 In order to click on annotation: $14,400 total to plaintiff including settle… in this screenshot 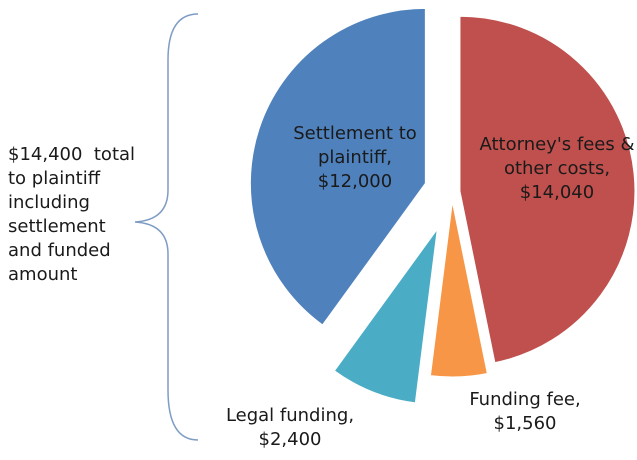, I will do `click(71, 215)`.